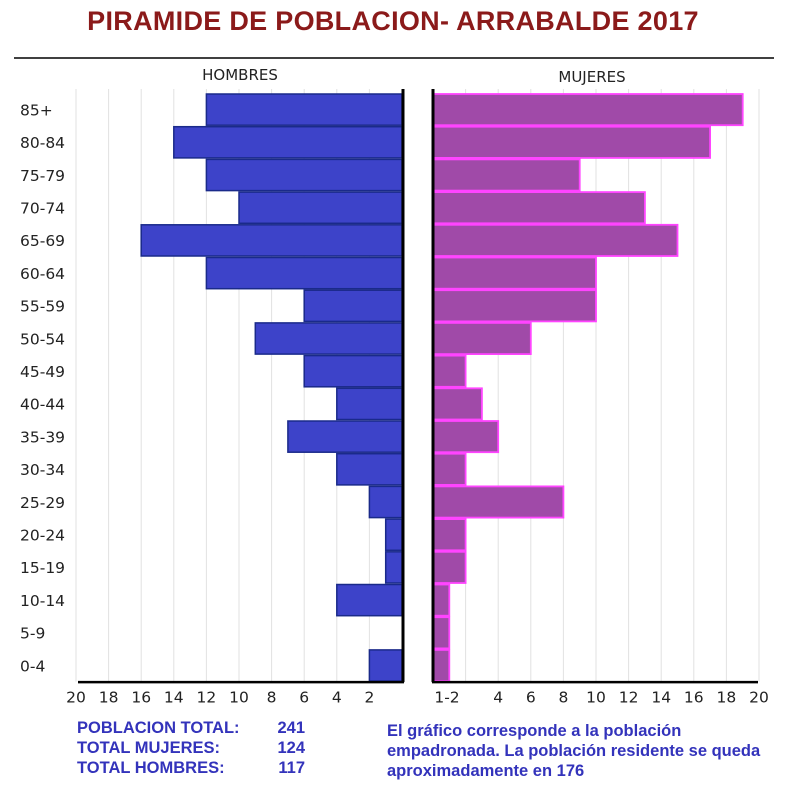 The height and width of the screenshot is (806, 786). I want to click on left-tick-label: 18, so click(109, 698).